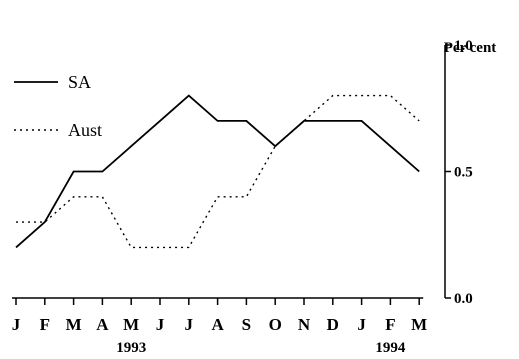 The width and height of the screenshot is (519, 359). Describe the element at coordinates (463, 173) in the screenshot. I see `y-tick-label: 0.5` at that location.